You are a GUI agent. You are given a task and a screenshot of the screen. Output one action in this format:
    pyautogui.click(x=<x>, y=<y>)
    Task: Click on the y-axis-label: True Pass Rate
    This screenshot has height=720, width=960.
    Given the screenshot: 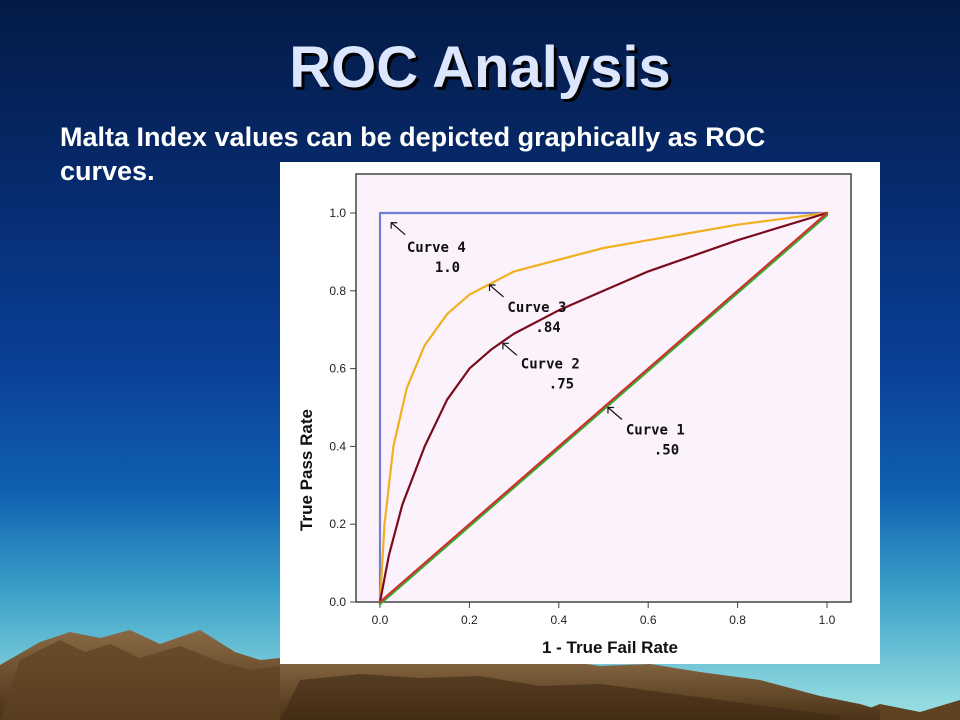 What is the action you would take?
    pyautogui.click(x=306, y=470)
    